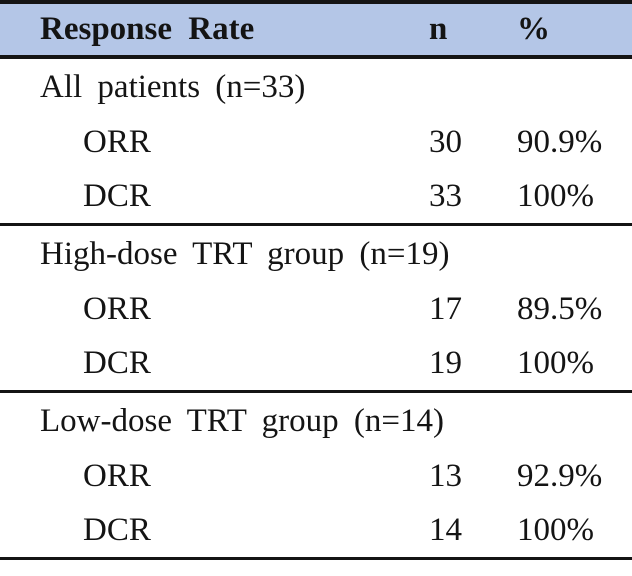 This screenshot has height=576, width=632. I want to click on section-title: All patients (n=33), so click(173, 86).